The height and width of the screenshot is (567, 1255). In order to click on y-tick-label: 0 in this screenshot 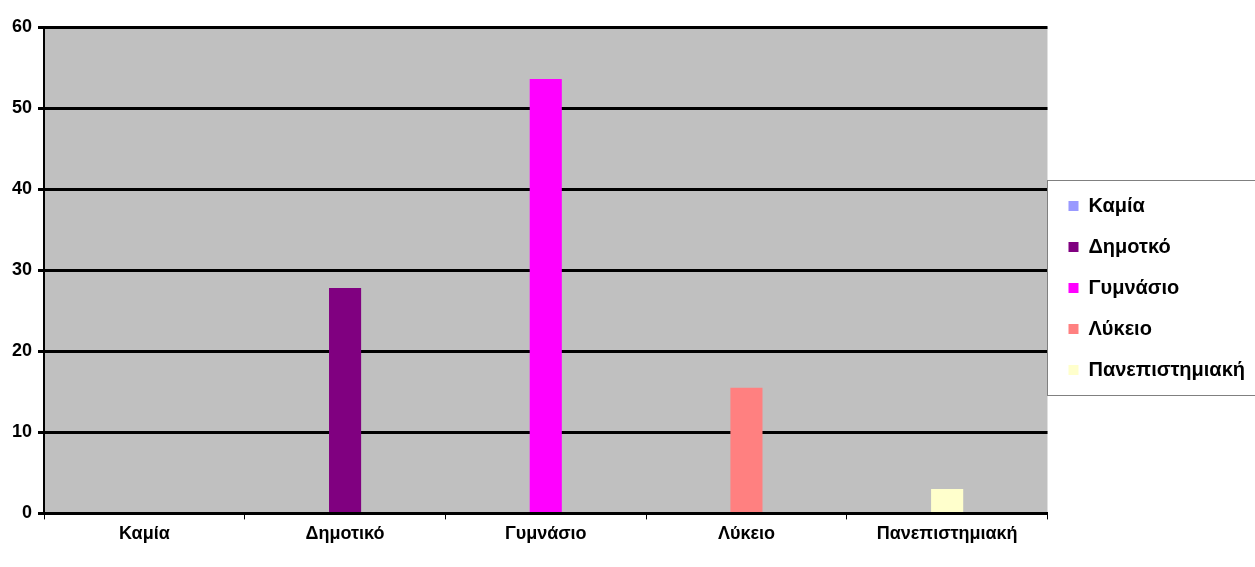, I will do `click(27, 512)`.